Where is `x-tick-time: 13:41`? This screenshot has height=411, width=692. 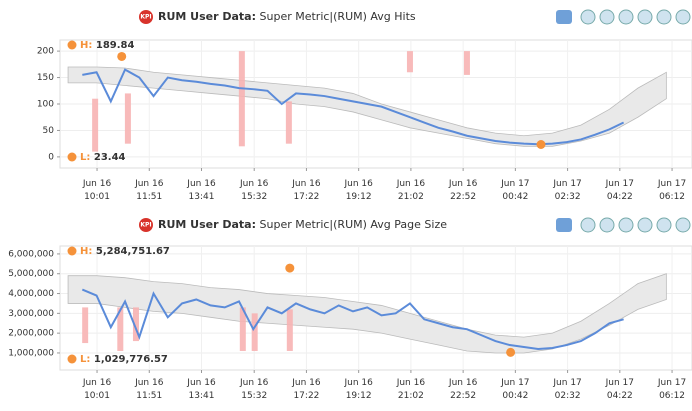
x-tick-time: 13:41 is located at coordinates (202, 197).